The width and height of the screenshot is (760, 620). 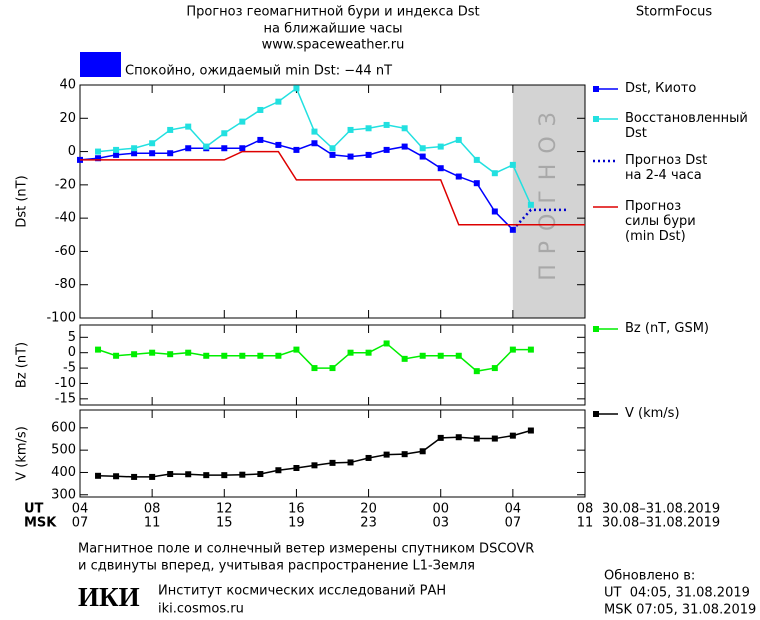 What do you see at coordinates (65, 251) in the screenshot?
I see `y-tick-label: -60` at bounding box center [65, 251].